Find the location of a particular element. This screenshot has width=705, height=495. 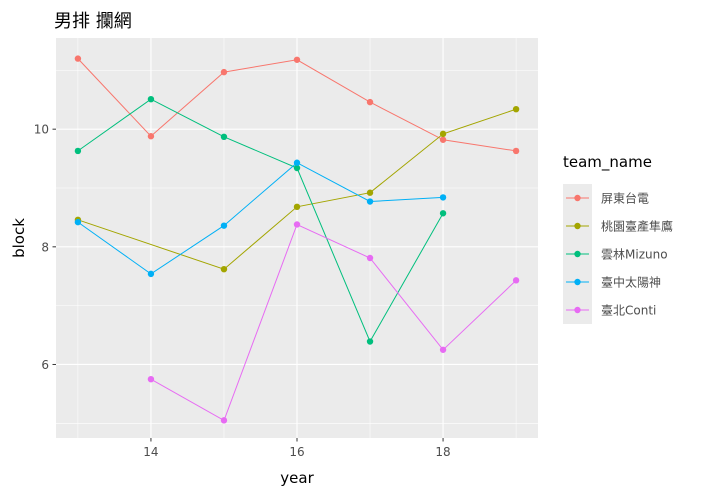

legend-title: team_name is located at coordinates (607, 162).